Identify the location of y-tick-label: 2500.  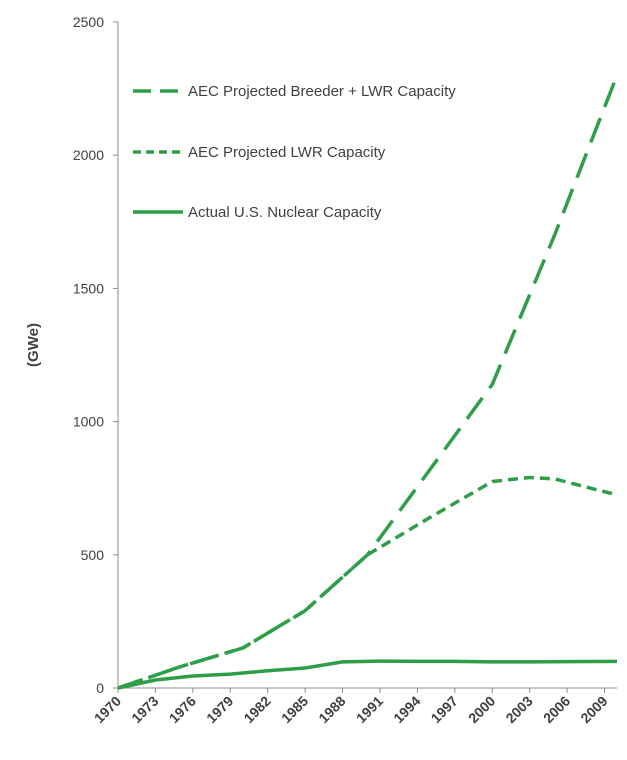
(88, 22).